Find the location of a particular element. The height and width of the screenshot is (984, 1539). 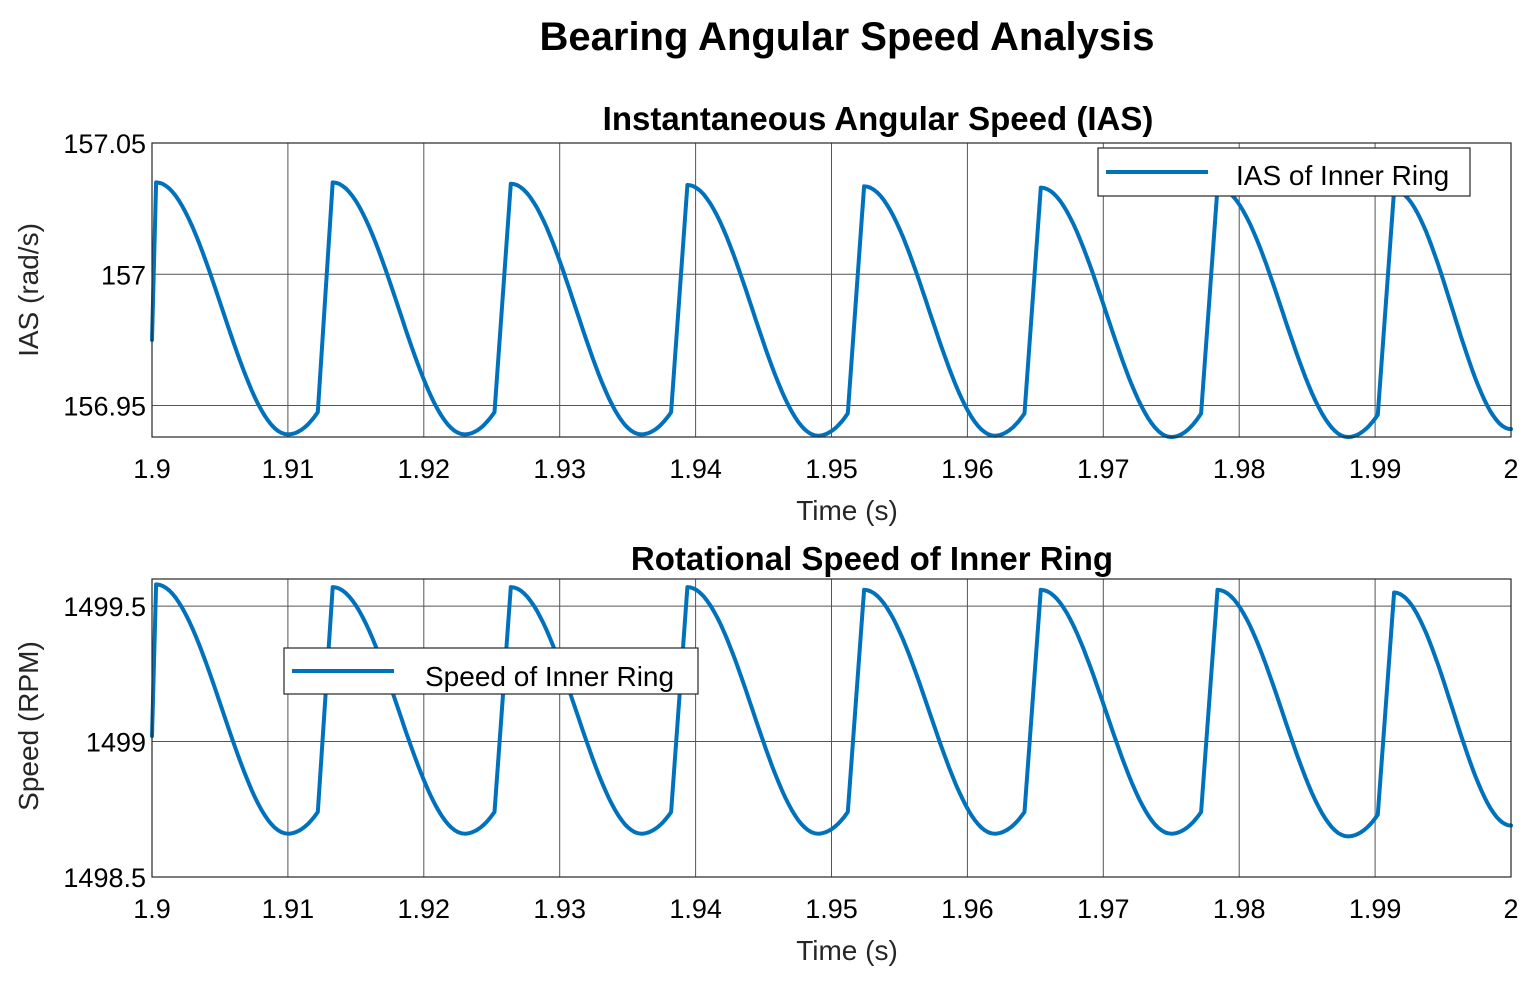

ias-x-tick-label: 1.93 is located at coordinates (559, 469).